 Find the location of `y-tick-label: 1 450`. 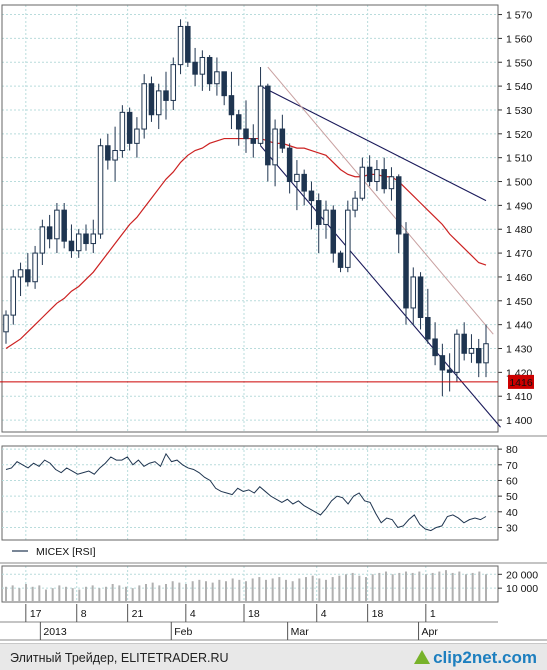

y-tick-label: 1 450 is located at coordinates (519, 302).